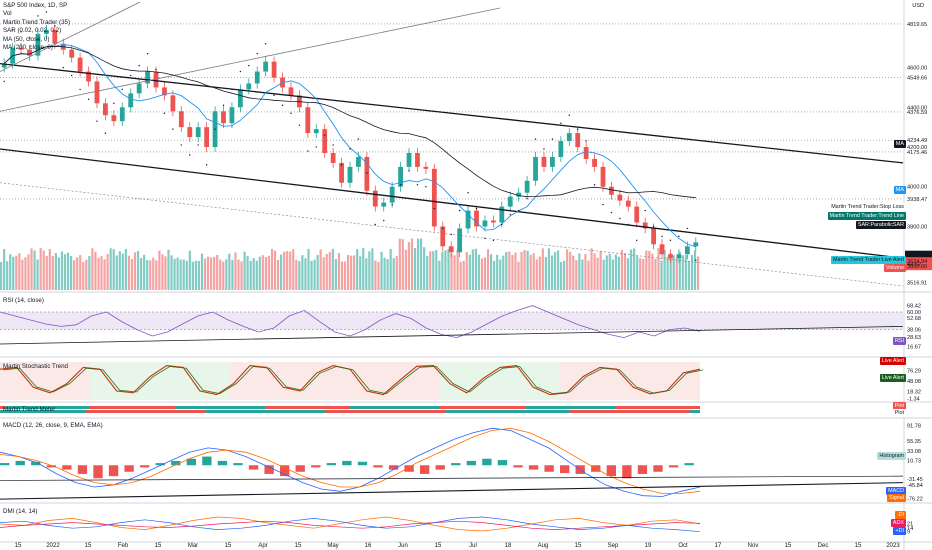 The height and width of the screenshot is (550, 932). I want to click on stoch-legend: Martin Stochastic Trend, so click(35, 366).